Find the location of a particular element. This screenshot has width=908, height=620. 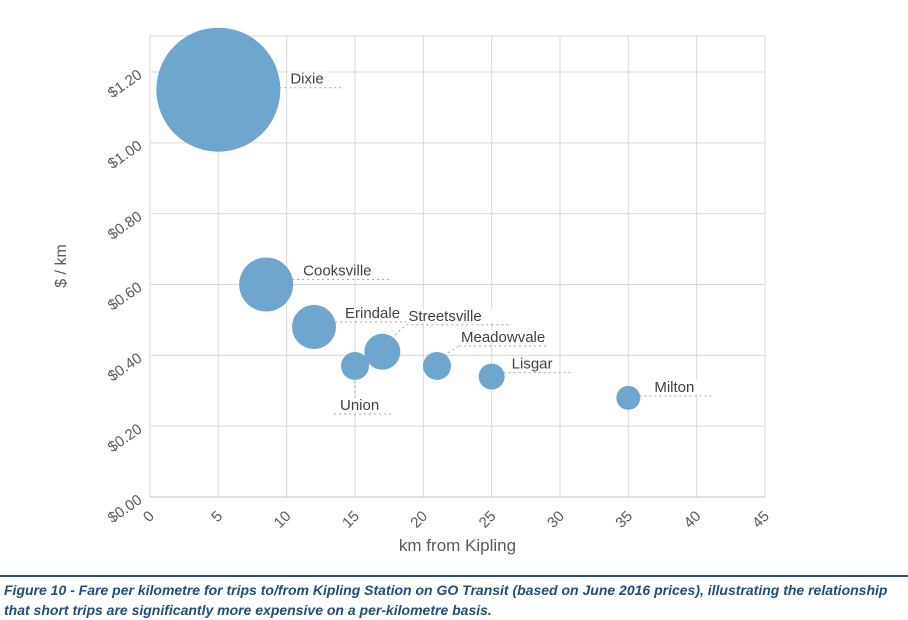

point-label-union: Union is located at coordinates (359, 405).